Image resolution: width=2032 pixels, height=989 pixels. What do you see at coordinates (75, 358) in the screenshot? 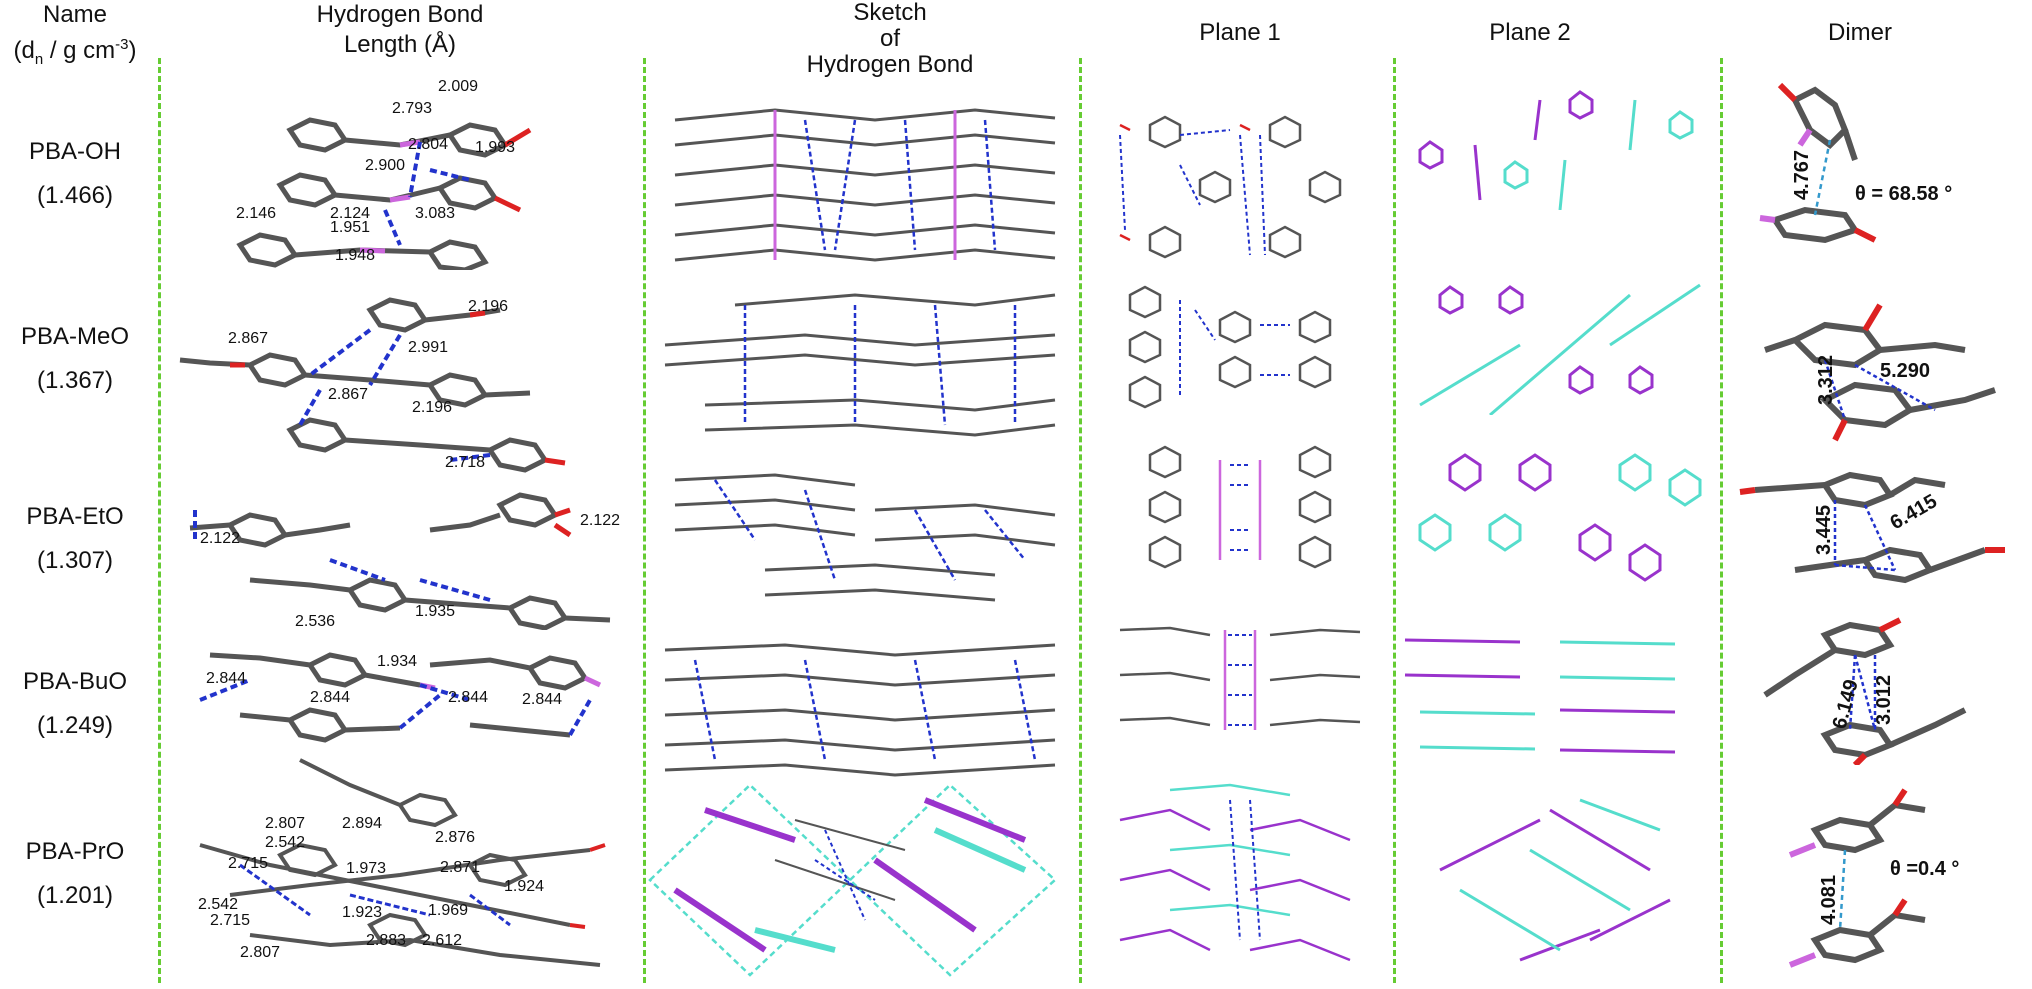
I see `row-name-pba-meo: PBA-MeO (1.367)` at bounding box center [75, 358].